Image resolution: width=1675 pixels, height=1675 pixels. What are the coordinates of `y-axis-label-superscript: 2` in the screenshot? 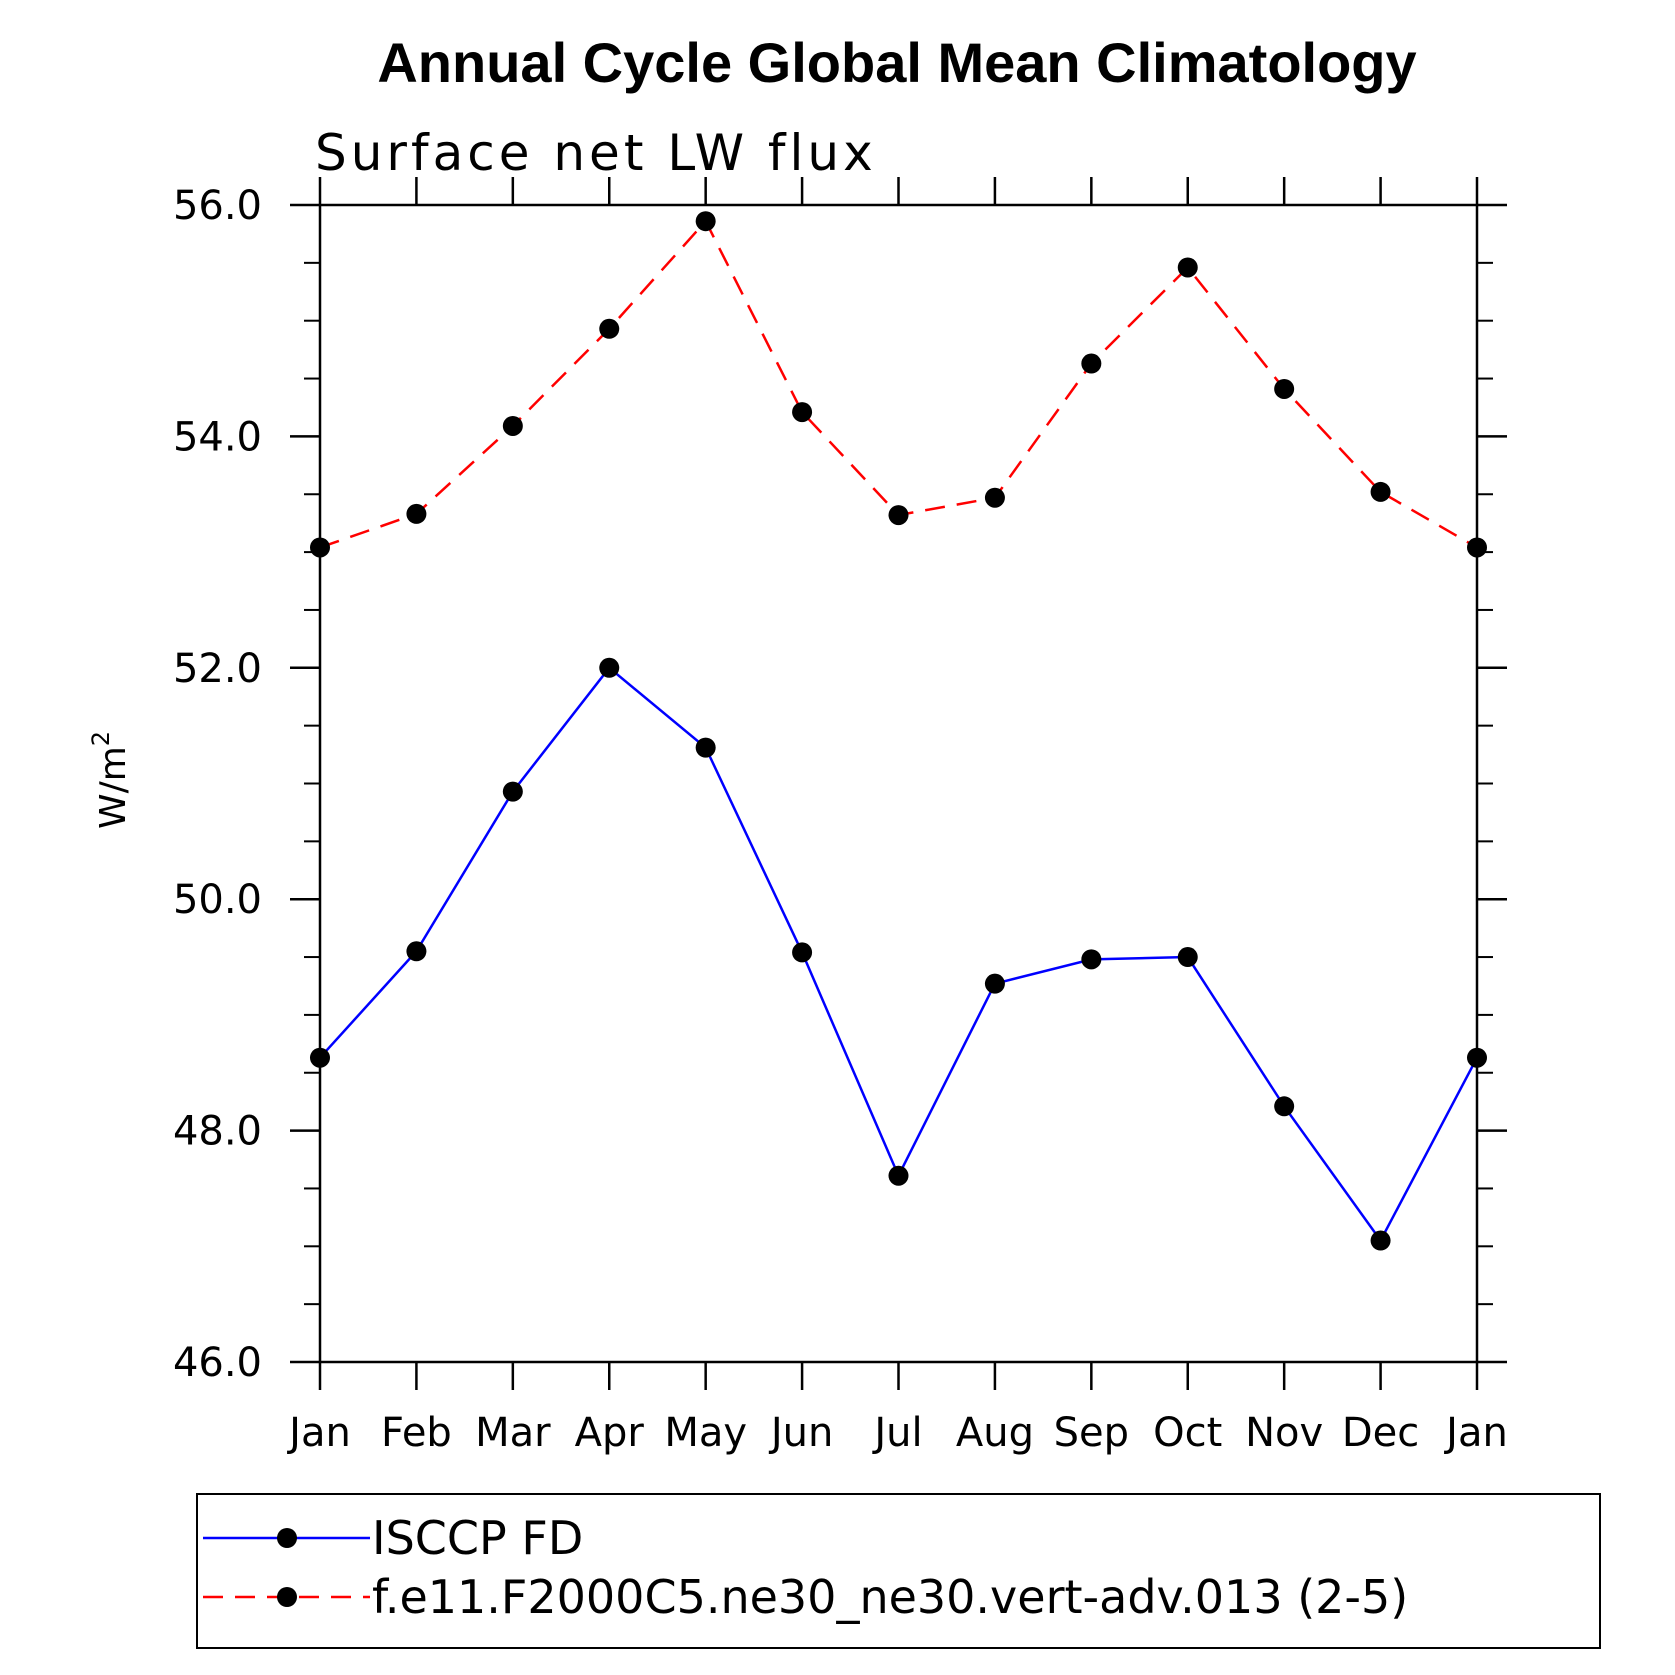 It's located at (101, 738).